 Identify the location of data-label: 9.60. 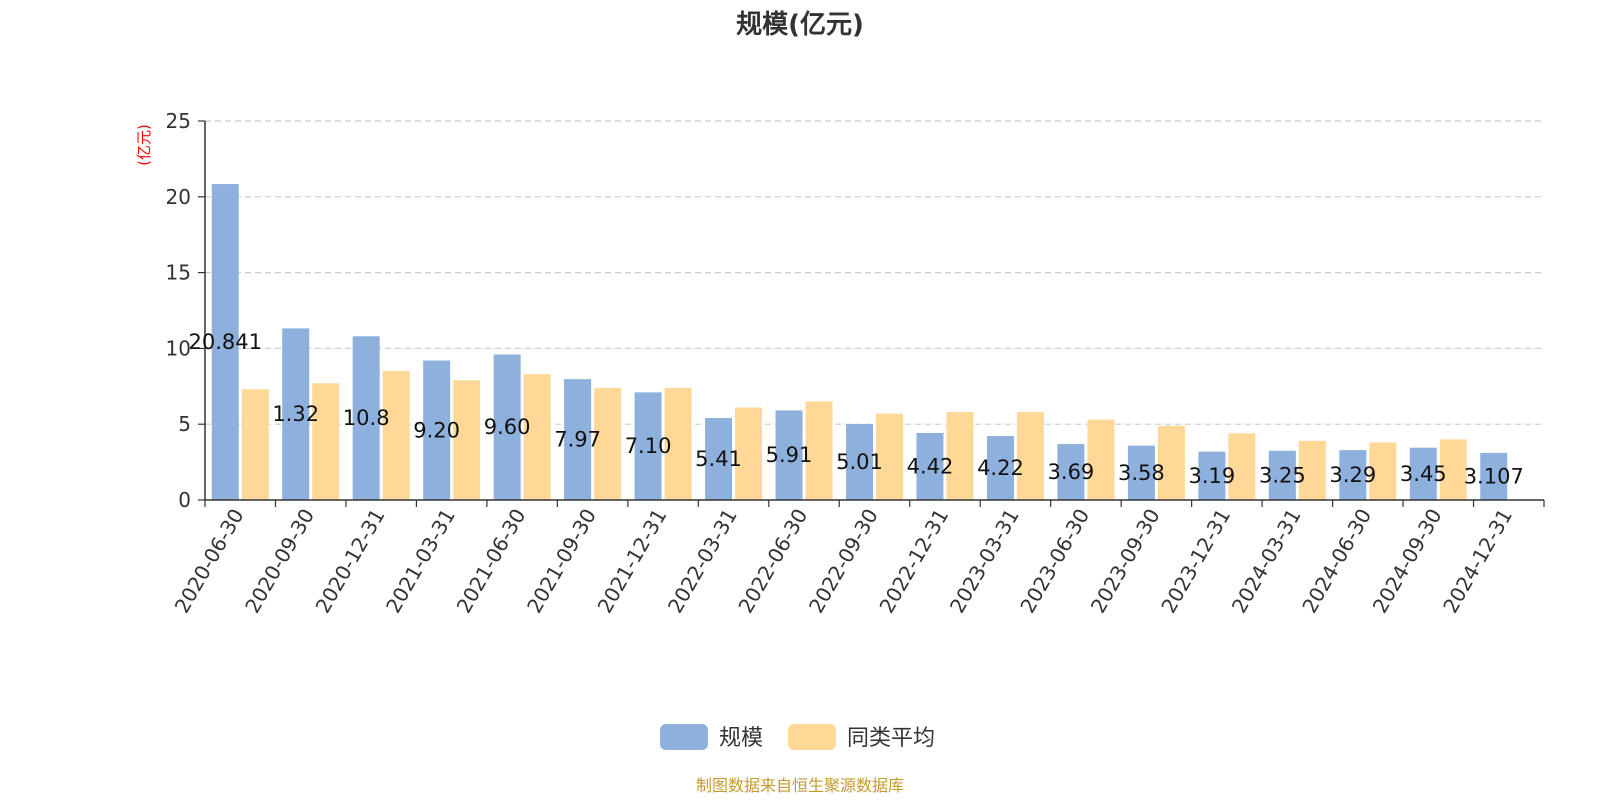
(507, 427).